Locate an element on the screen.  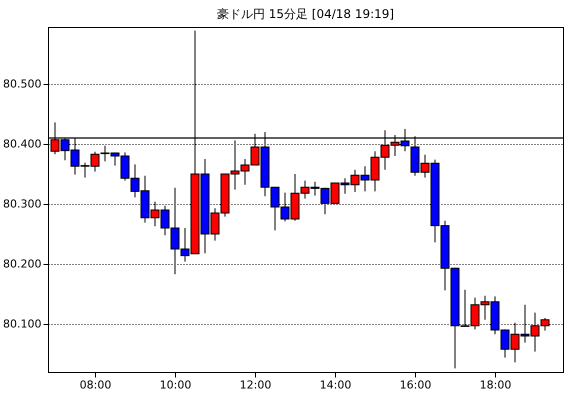
y-tick-label: 80.200 is located at coordinates (22, 264).